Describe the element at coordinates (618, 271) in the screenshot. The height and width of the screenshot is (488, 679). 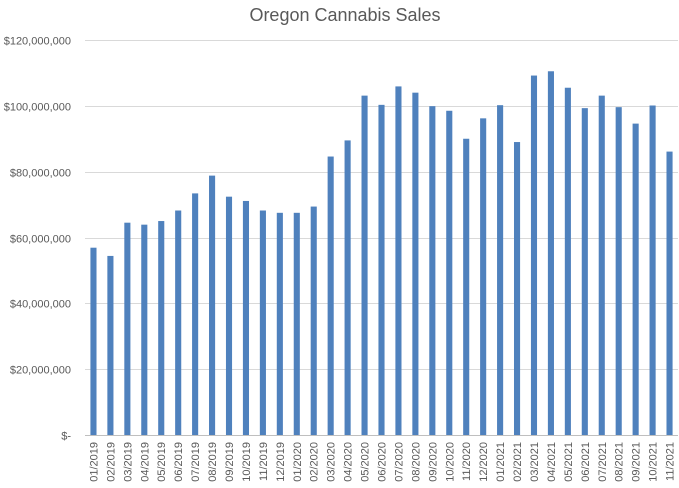
I see `bar-08-2021` at that location.